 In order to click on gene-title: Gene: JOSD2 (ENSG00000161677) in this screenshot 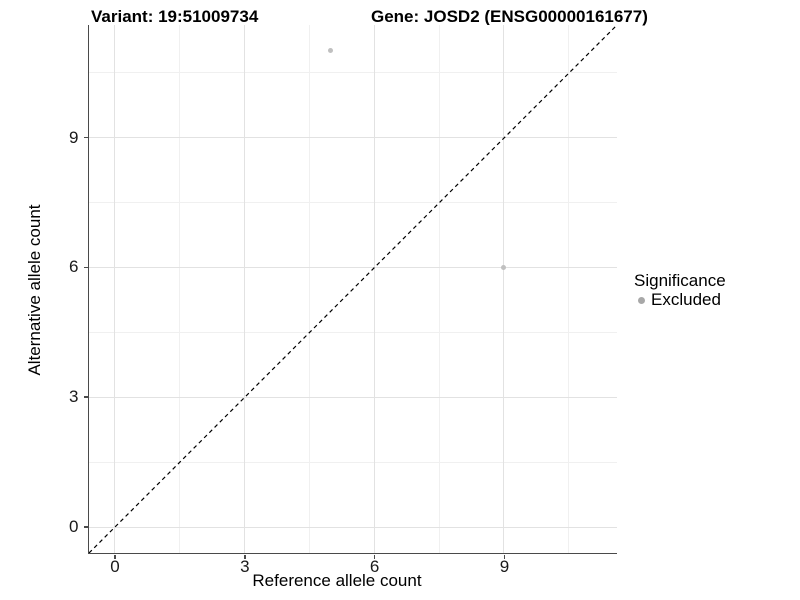, I will do `click(509, 16)`.